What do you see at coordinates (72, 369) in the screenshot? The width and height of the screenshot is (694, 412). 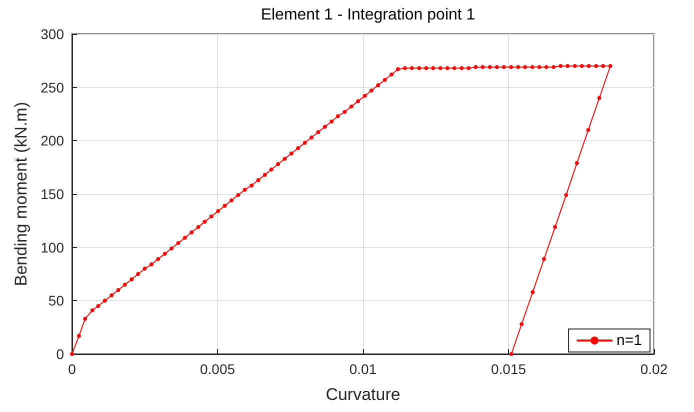 I see `x-tick-label: 0` at bounding box center [72, 369].